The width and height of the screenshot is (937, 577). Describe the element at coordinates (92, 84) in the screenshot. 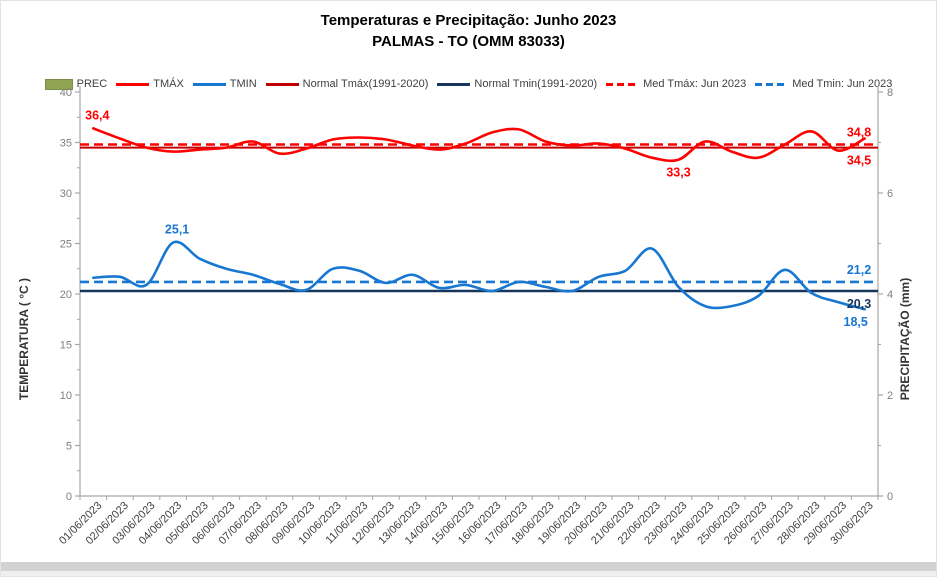

I see `legend-label: PREC` at that location.